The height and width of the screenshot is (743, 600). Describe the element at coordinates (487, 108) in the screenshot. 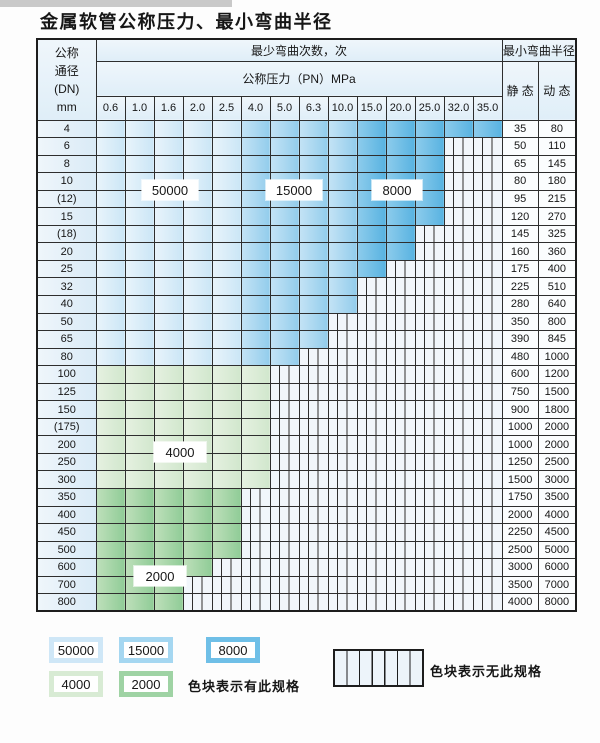

I see `pressure-value-header: 35.0` at that location.